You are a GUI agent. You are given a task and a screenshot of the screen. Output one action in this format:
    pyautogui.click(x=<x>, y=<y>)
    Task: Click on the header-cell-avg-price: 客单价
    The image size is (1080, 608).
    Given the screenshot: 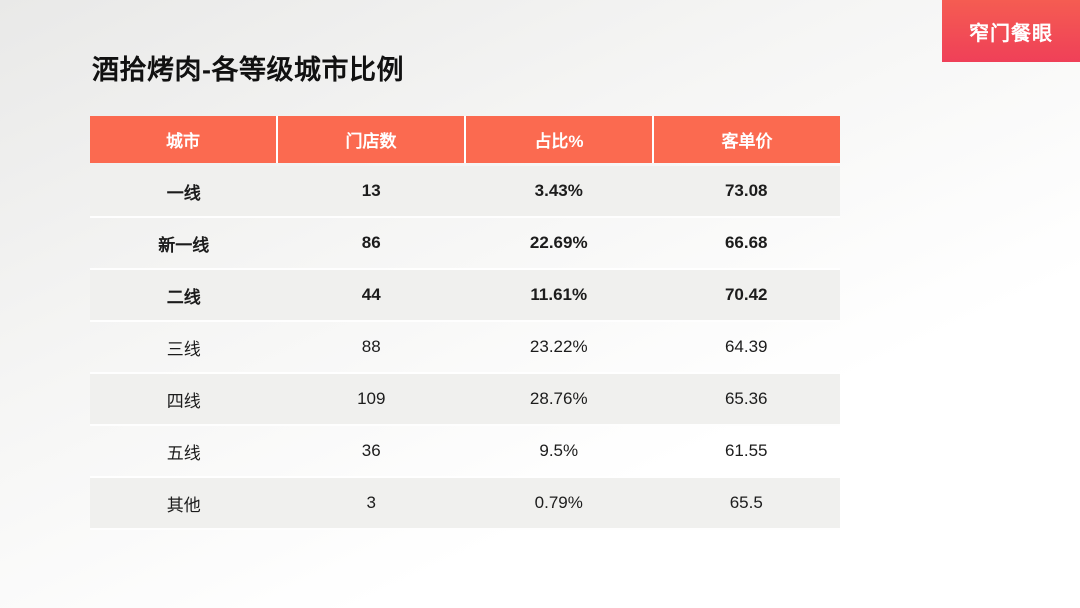 What is the action you would take?
    pyautogui.click(x=746, y=139)
    